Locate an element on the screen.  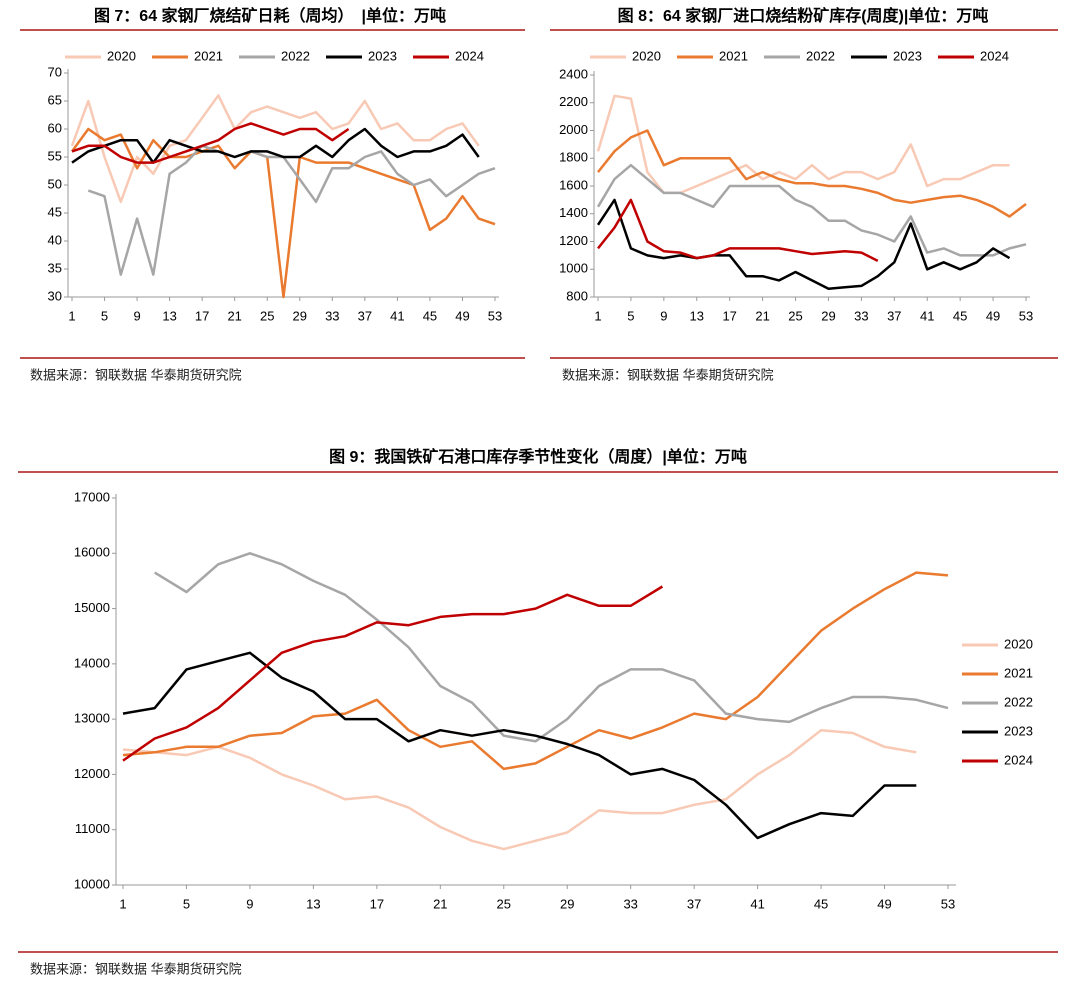
chart-title: 图 8：64 家钢厂进口烧结粉矿库存(周度)|单位：万吨 is located at coordinates (803, 15).